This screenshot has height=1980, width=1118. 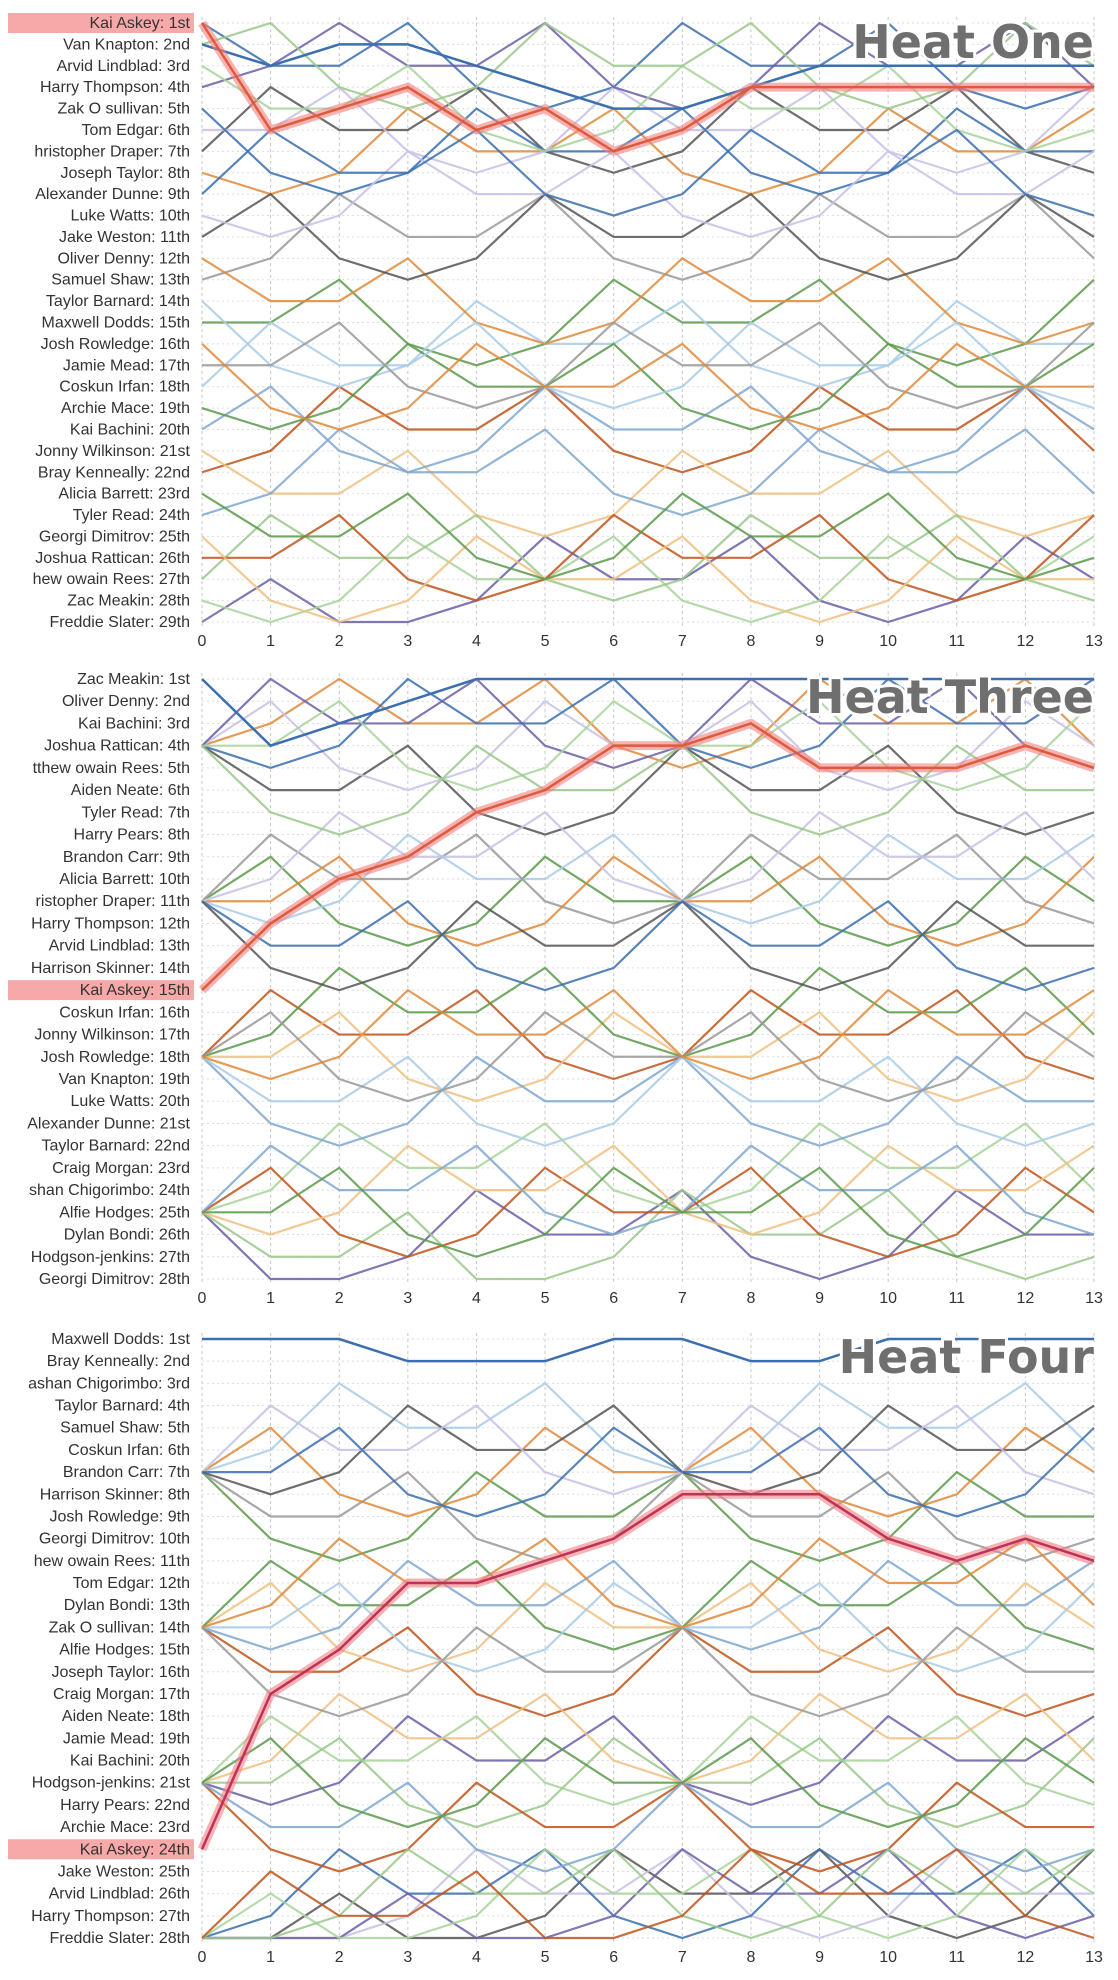 What do you see at coordinates (110, 1257) in the screenshot?
I see `rider-label: Hodgson-jenkins: 27th` at bounding box center [110, 1257].